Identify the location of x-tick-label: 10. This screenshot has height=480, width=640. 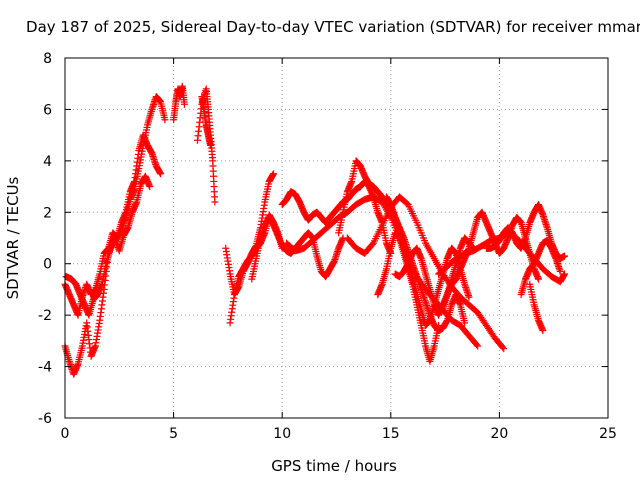
(282, 434).